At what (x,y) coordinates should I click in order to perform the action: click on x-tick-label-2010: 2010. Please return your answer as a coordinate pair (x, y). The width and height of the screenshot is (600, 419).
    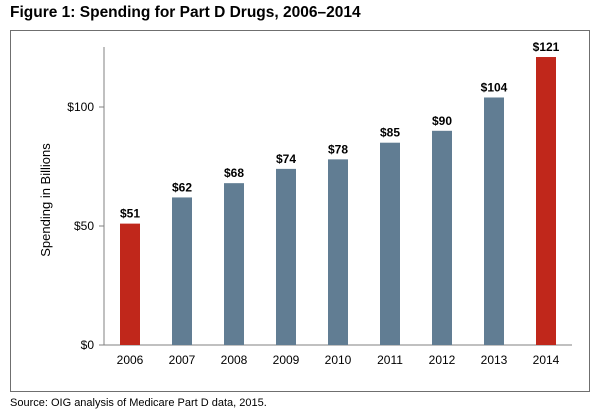
    Looking at the image, I should click on (338, 360).